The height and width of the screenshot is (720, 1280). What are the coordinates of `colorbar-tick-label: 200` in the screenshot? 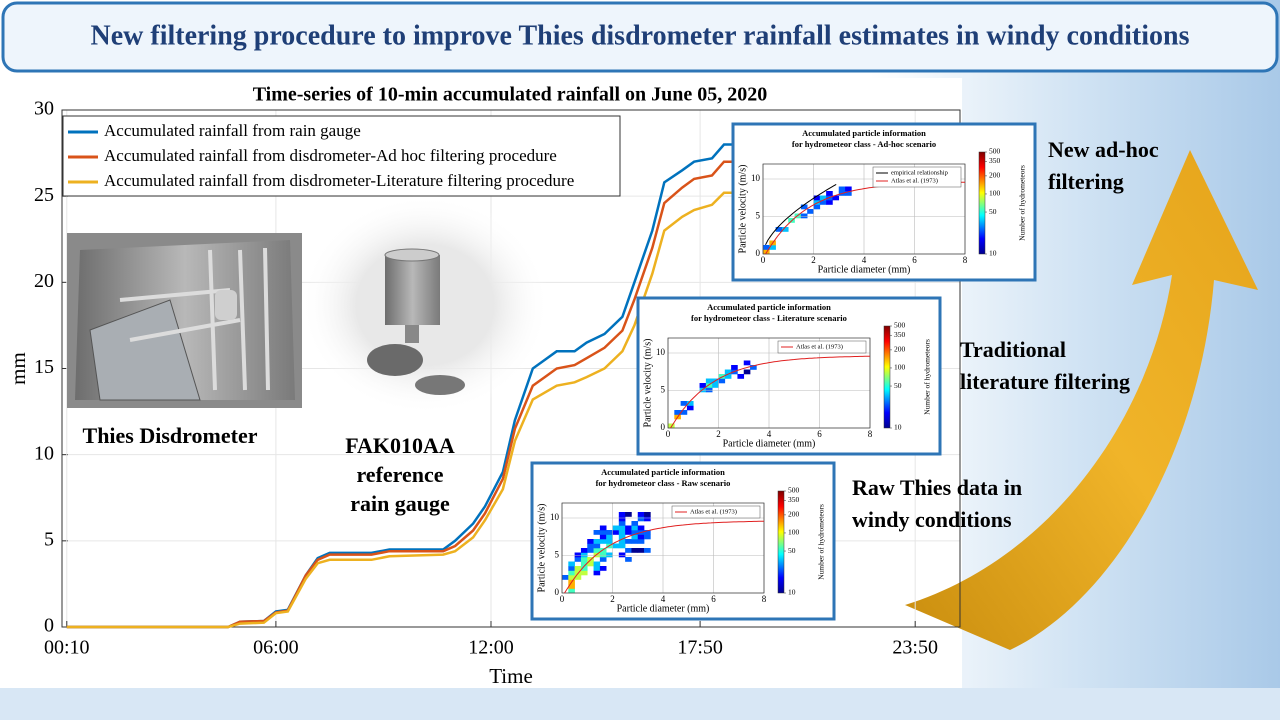 It's located at (995, 175).